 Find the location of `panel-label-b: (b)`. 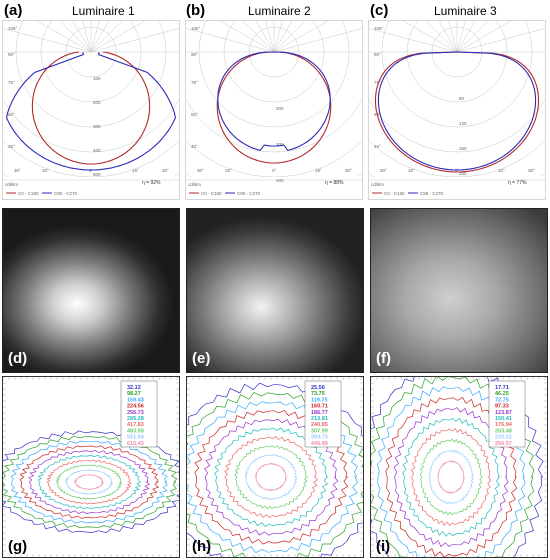

panel-label-b: (b) is located at coordinates (196, 10).